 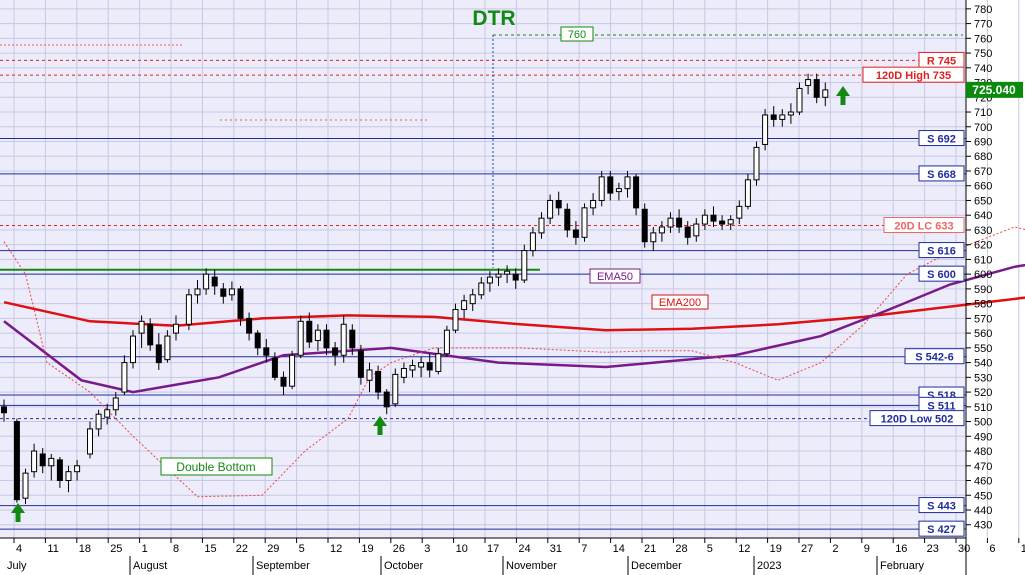 What do you see at coordinates (983, 423) in the screenshot?
I see `y-tick-label: 500` at bounding box center [983, 423].